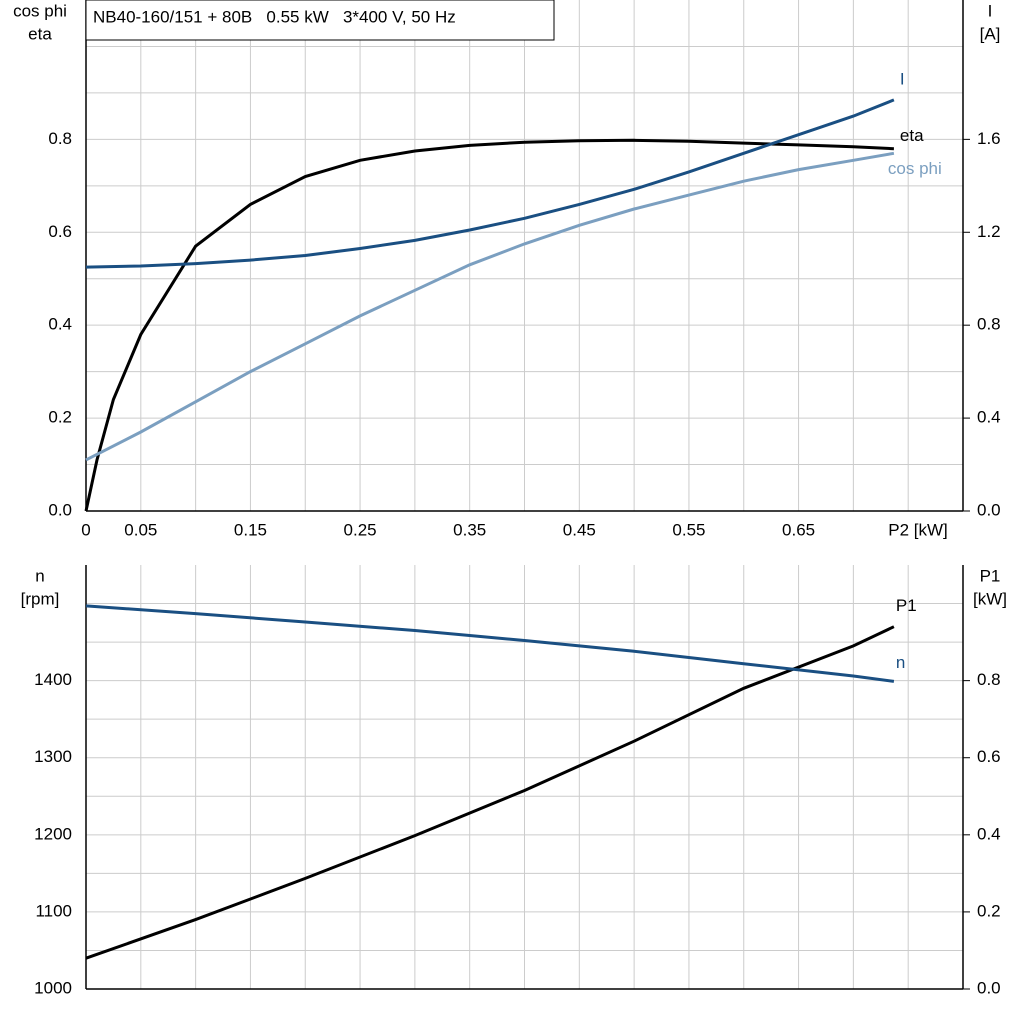  What do you see at coordinates (798, 529) in the screenshot?
I see `x-tick-label: 0.65` at bounding box center [798, 529].